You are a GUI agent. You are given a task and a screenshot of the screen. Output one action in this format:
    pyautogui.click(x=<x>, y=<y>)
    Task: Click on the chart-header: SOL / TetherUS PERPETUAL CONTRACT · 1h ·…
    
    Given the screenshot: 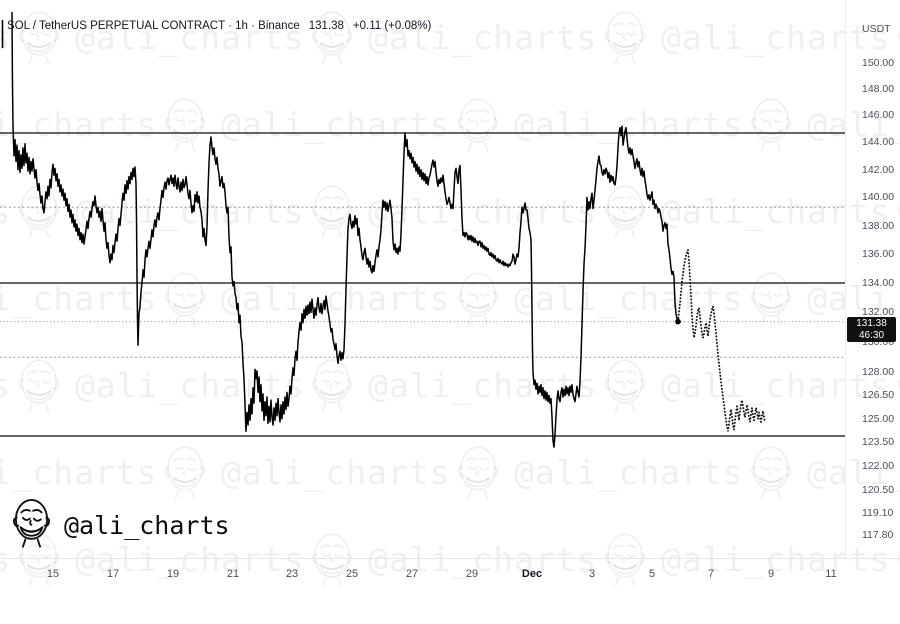 What is the action you would take?
    pyautogui.click(x=219, y=26)
    